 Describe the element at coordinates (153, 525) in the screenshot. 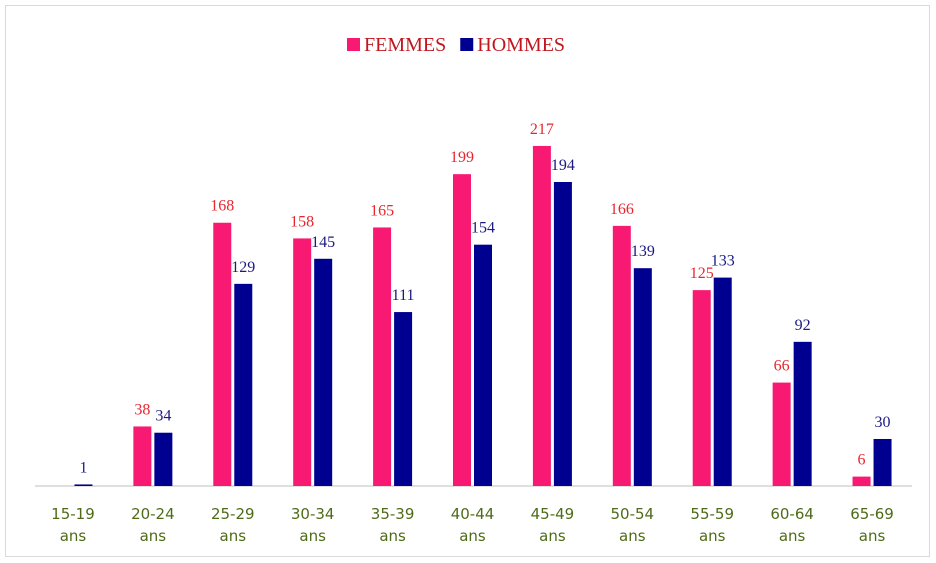

I see `x-tick-label: 20-24 ans` at that location.